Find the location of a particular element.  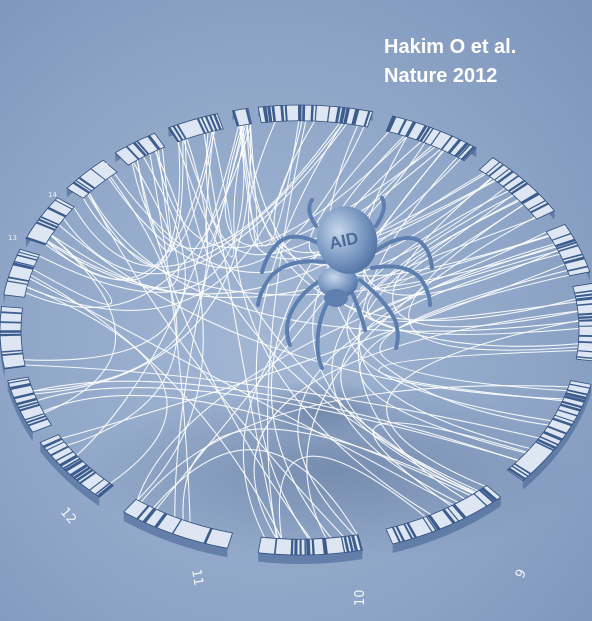

aid-spider: AID is located at coordinates (345, 283).